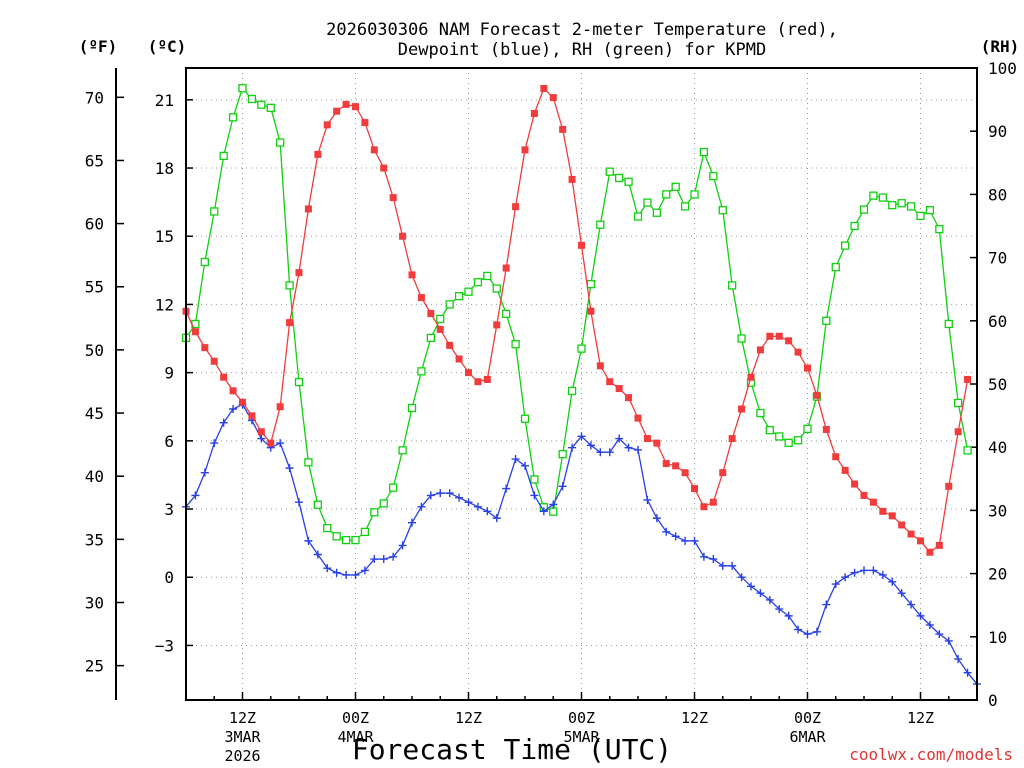 This screenshot has width=1024, height=768. What do you see at coordinates (164, 168) in the screenshot?
I see `celsius-tick-label: 18` at bounding box center [164, 168].